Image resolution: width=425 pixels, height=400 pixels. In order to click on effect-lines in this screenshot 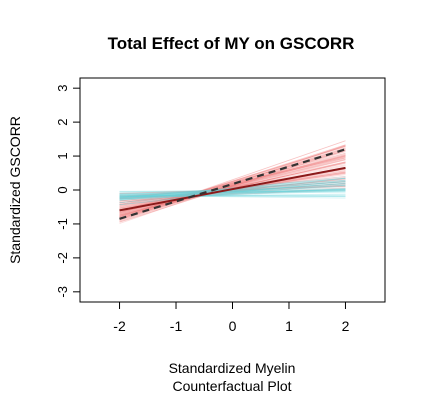, I will do `click(232, 184)`.